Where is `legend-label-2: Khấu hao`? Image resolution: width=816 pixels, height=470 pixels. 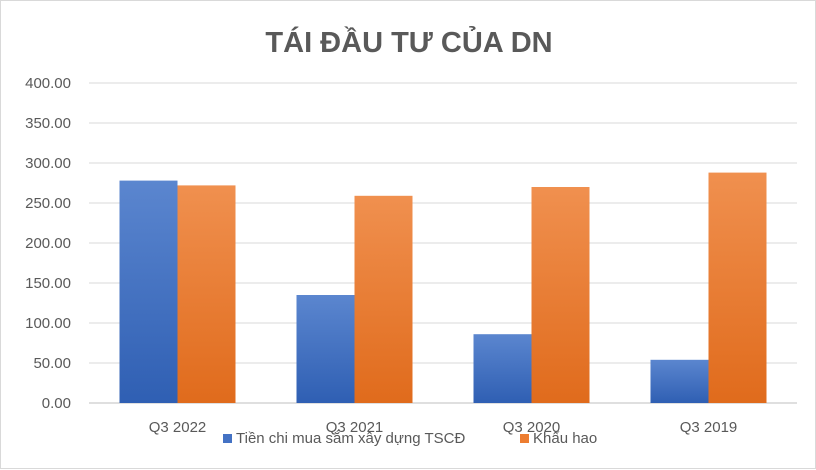 legend-label-2: Khấu hao is located at coordinates (565, 438).